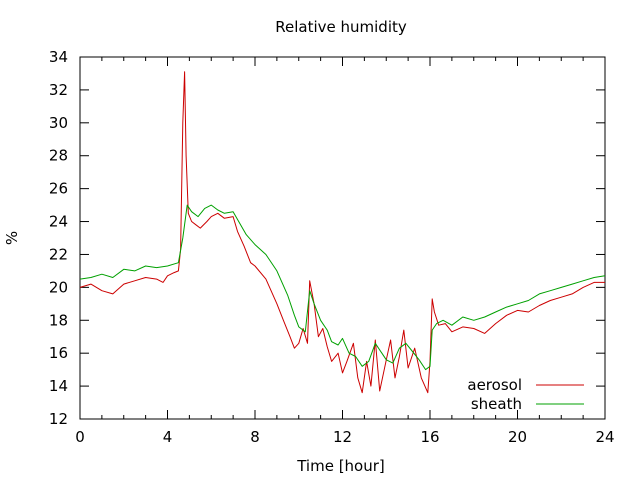  Describe the element at coordinates (12, 238) in the screenshot. I see `y-axis-label: %` at that location.